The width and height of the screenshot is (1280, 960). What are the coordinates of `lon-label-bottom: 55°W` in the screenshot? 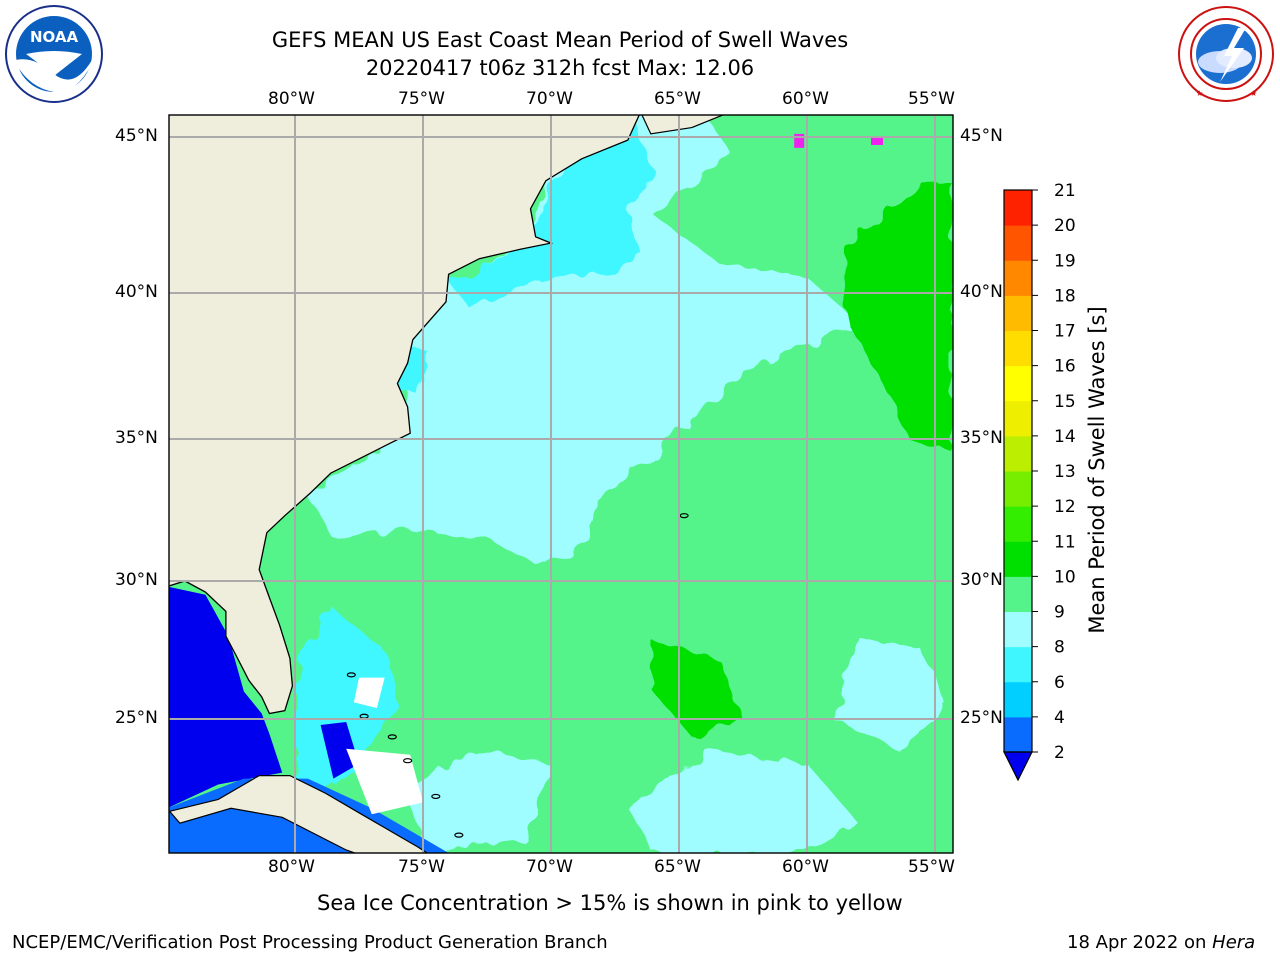 It's located at (931, 867).